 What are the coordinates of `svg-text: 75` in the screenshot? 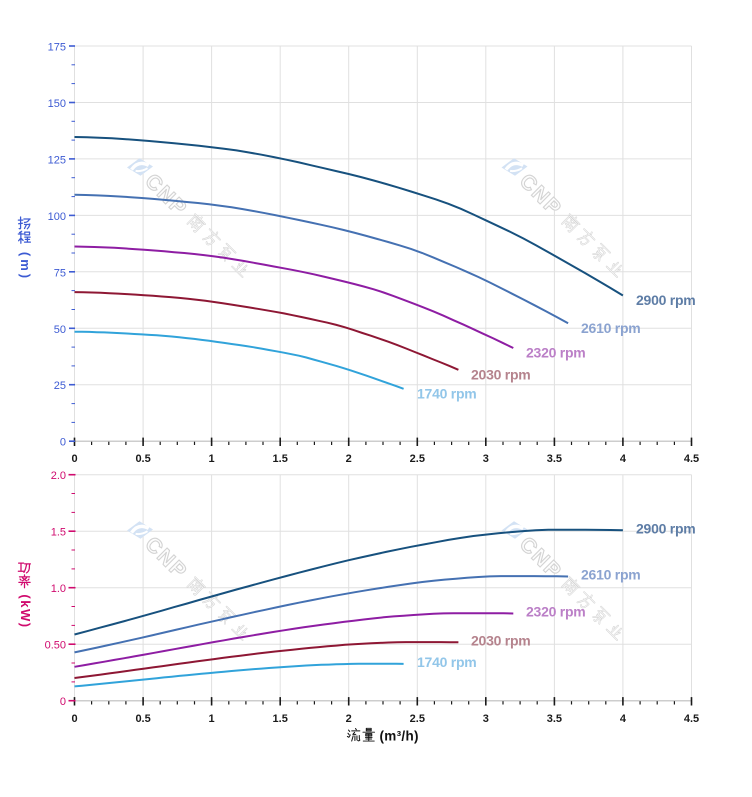 It's located at (60, 273).